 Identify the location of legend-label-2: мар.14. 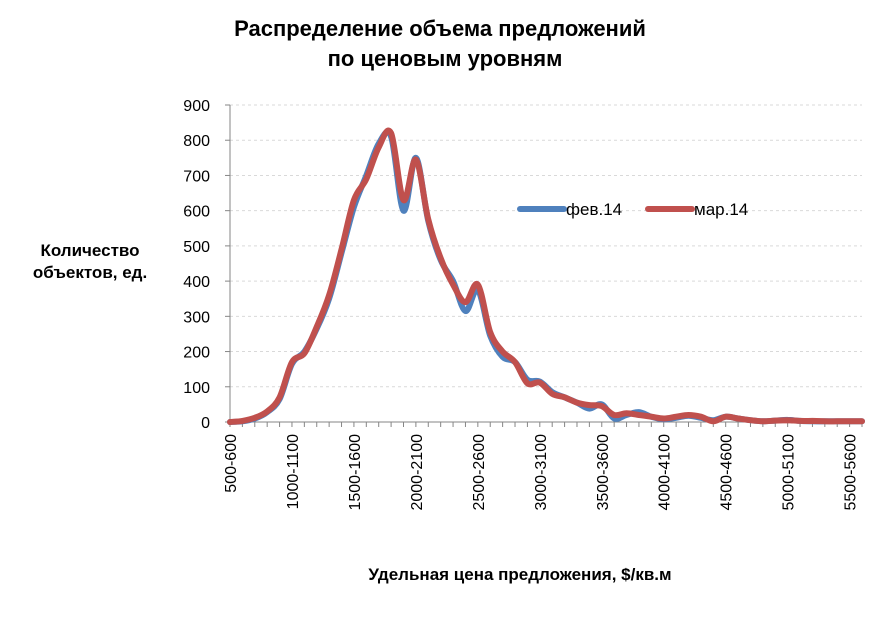
(721, 209).